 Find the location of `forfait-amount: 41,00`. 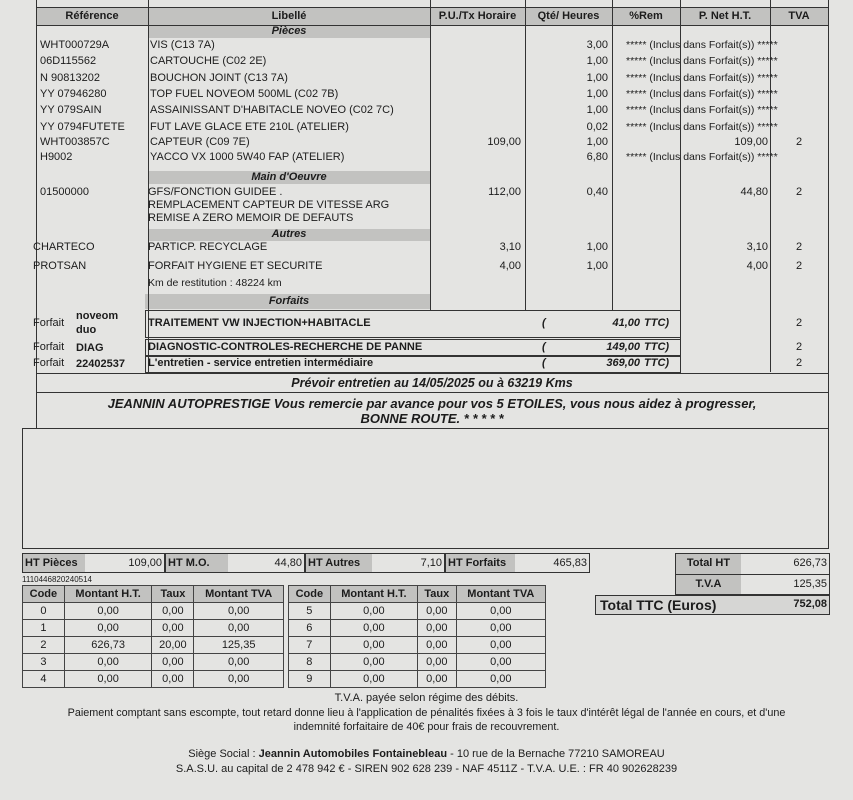

forfait-amount: 41,00 is located at coordinates (626, 323).